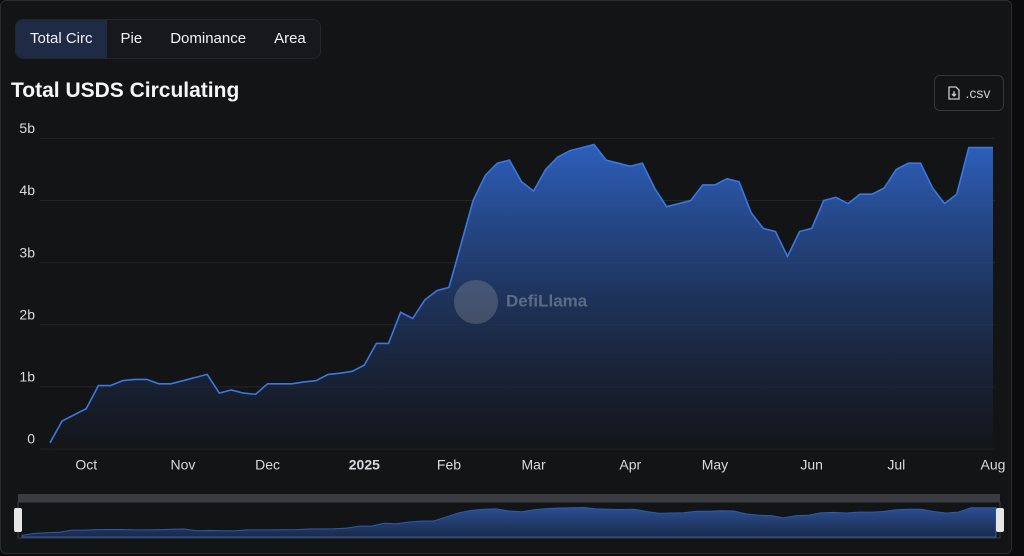  Describe the element at coordinates (290, 38) in the screenshot. I see `tab: Area` at that location.